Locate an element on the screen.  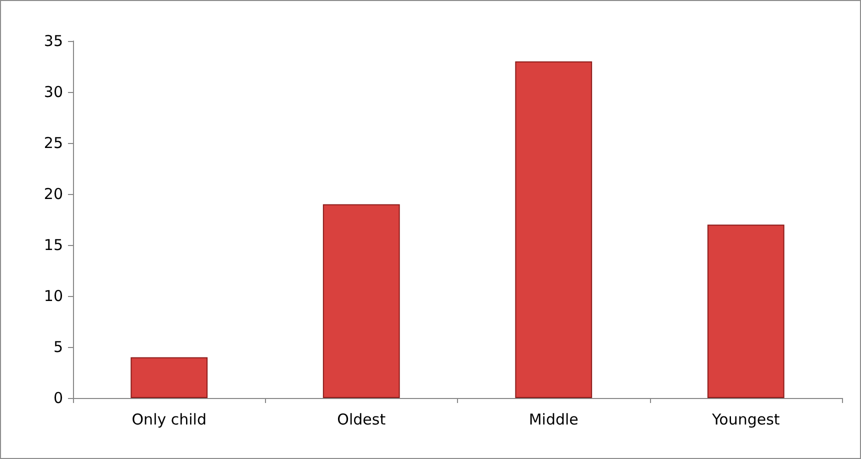
y-tick-label: 15 is located at coordinates (53, 245).